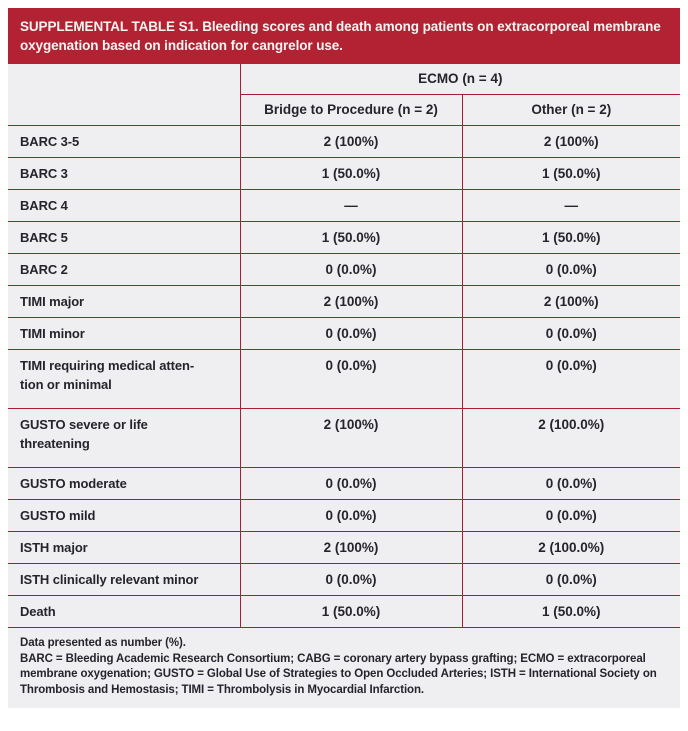 This screenshot has height=731, width=688. I want to click on table-row: ISTH major 2 (100%) 2 (100.0%), so click(344, 547).